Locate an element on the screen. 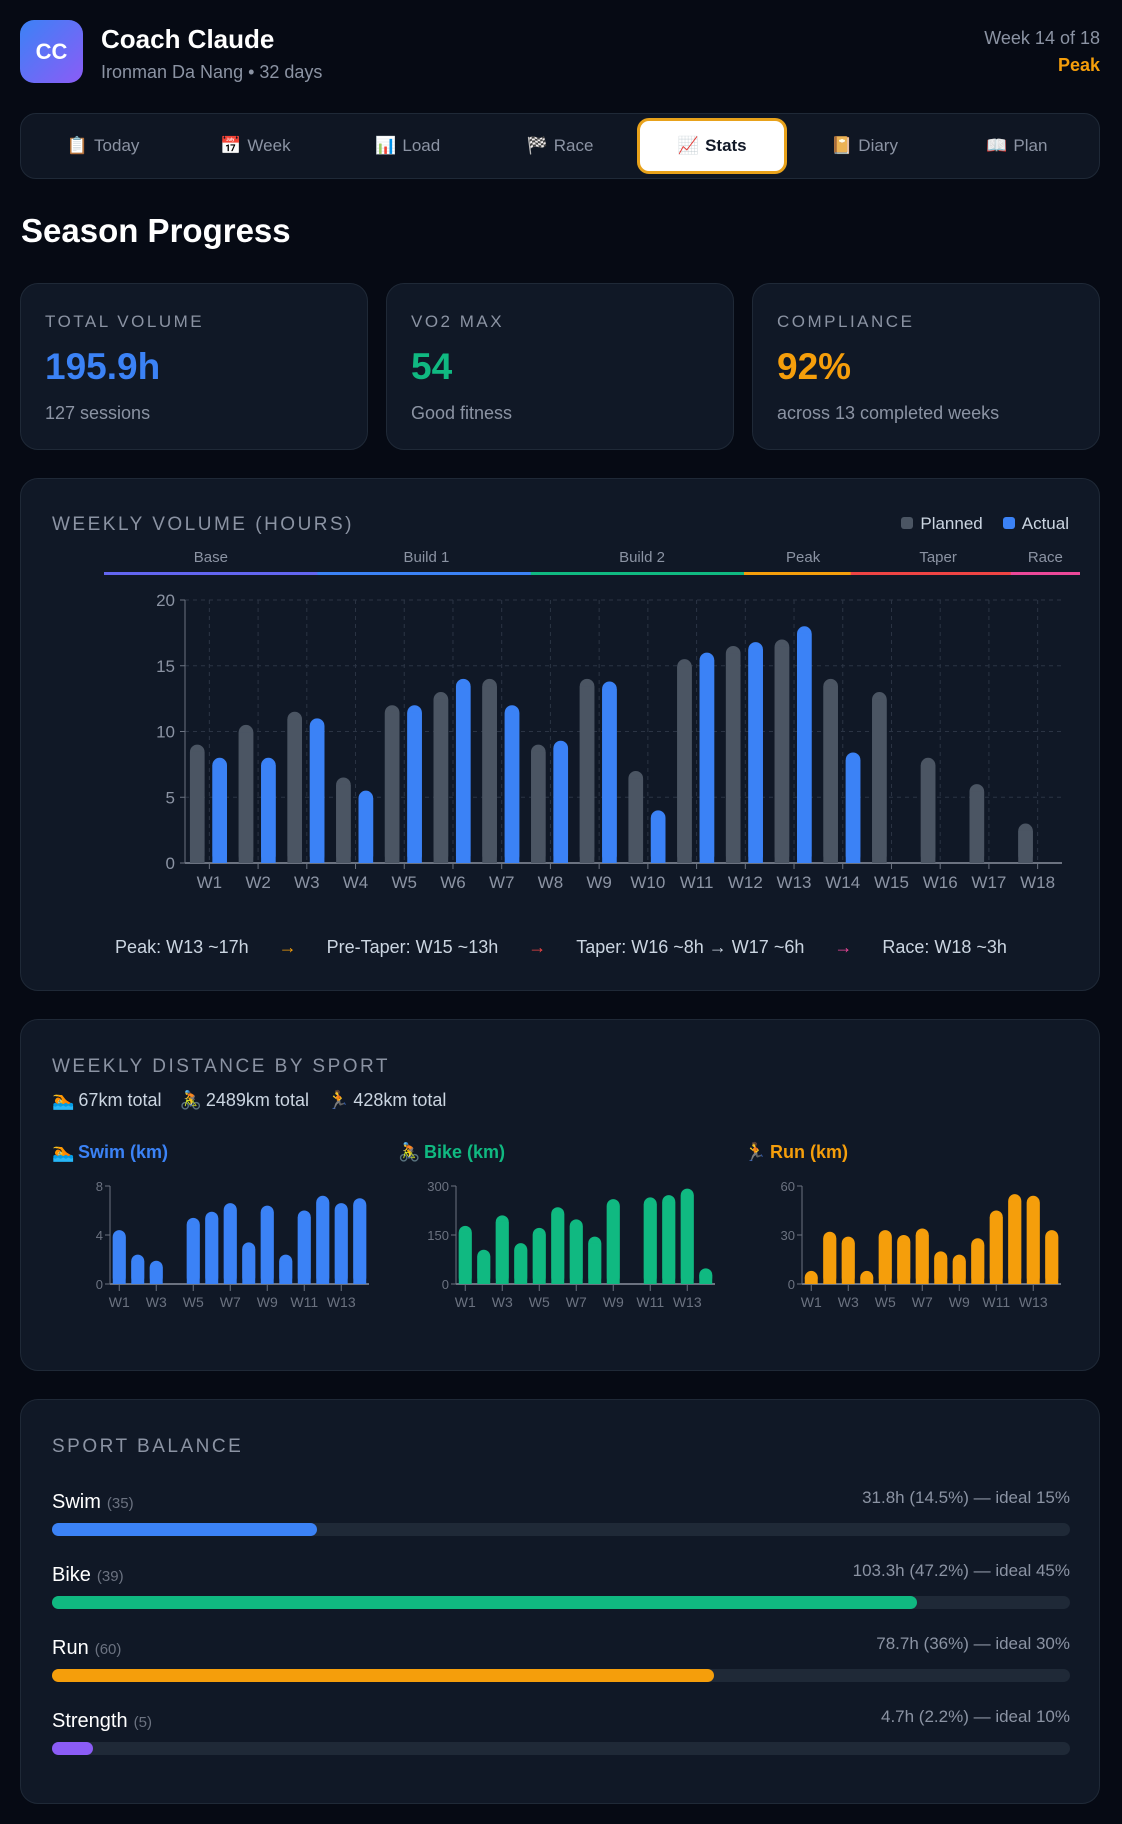 The height and width of the screenshot is (1824, 1122). checkered-flag-icon: 🏁 is located at coordinates (537, 145).